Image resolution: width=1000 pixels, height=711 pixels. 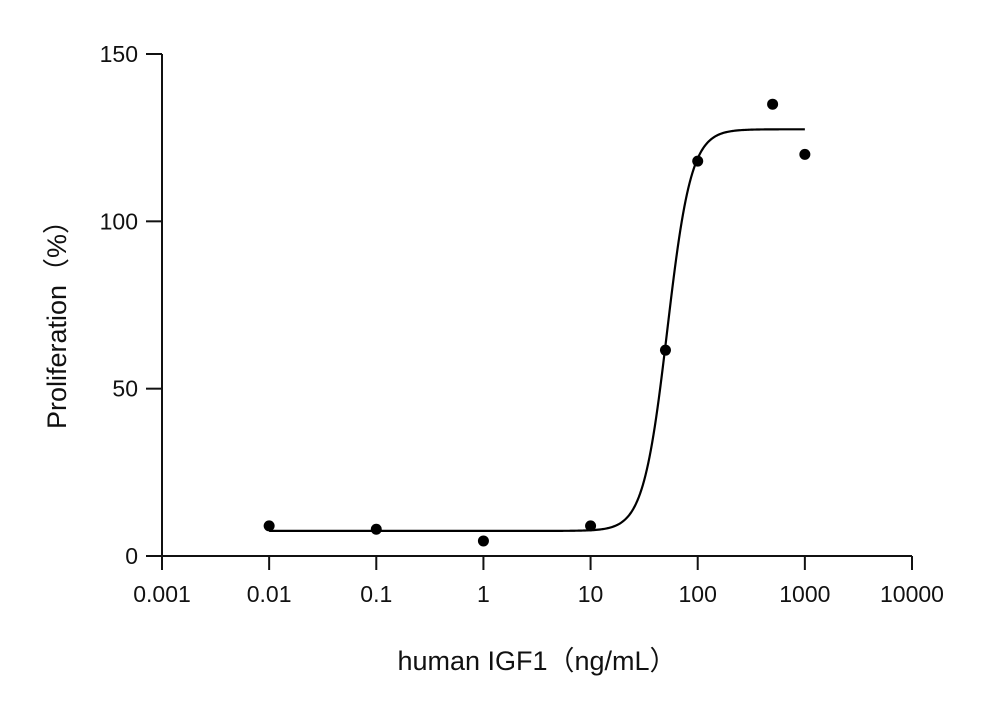 What do you see at coordinates (119, 221) in the screenshot?
I see `y-tick-label: 100` at bounding box center [119, 221].